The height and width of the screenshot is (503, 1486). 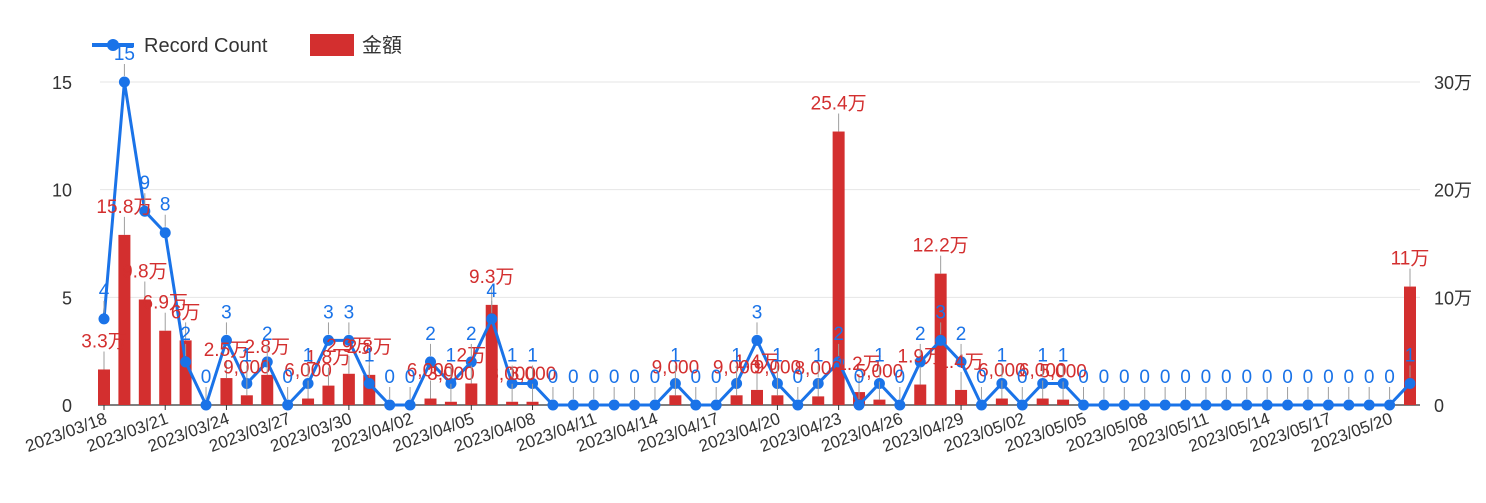 What do you see at coordinates (491, 277) in the screenshot?
I see `bar-data-label: 9.3万` at bounding box center [491, 277].